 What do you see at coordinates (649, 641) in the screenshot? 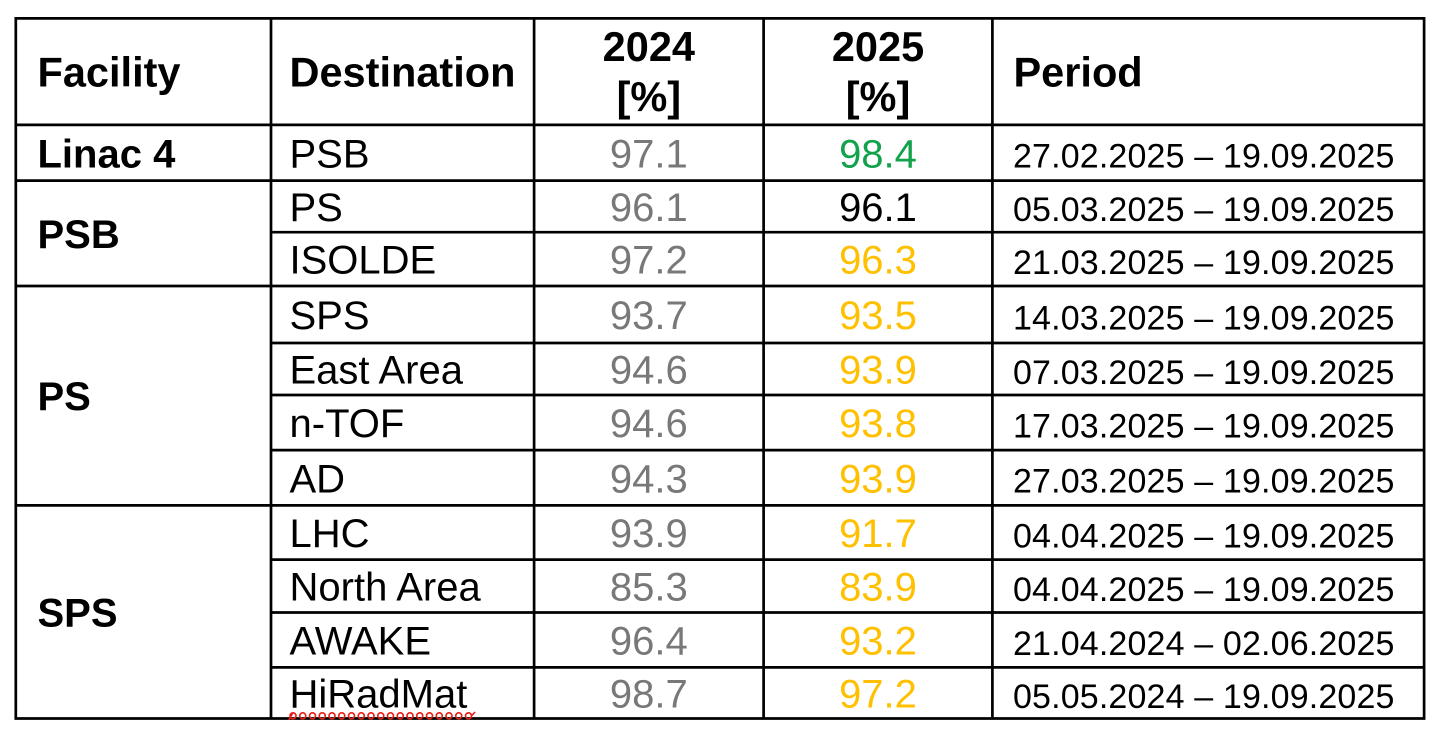
I see `svg-text: 96.4` at bounding box center [649, 641].